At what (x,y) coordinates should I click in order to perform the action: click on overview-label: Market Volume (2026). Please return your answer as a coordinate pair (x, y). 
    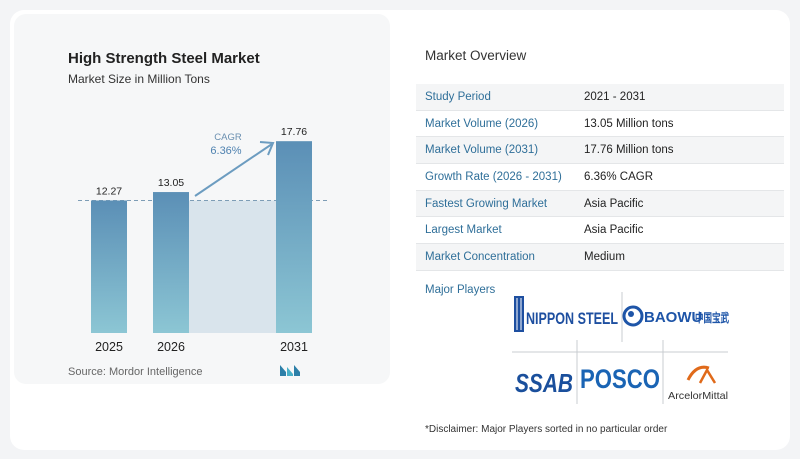
    Looking at the image, I should click on (482, 123).